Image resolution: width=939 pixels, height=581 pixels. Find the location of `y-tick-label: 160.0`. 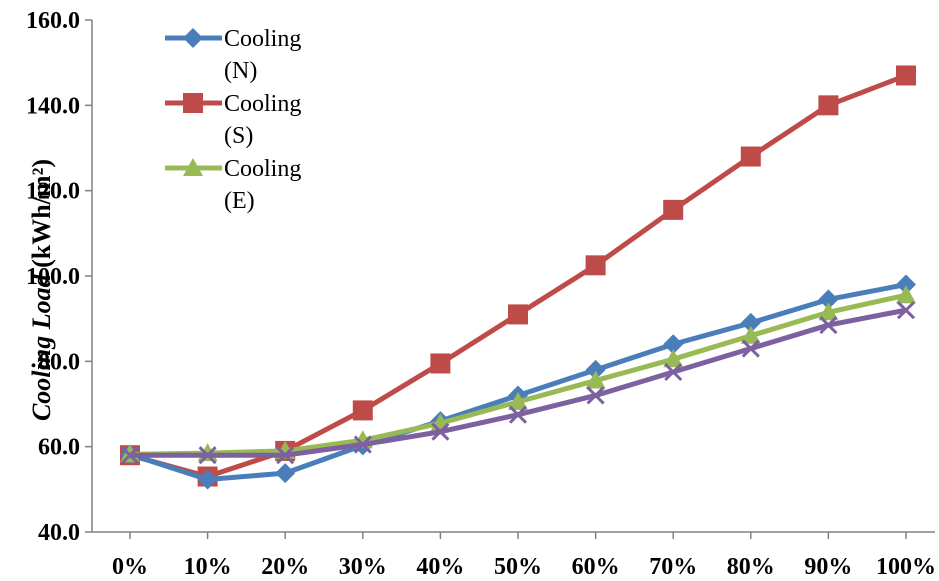

y-tick-label: 160.0 is located at coordinates (53, 21).